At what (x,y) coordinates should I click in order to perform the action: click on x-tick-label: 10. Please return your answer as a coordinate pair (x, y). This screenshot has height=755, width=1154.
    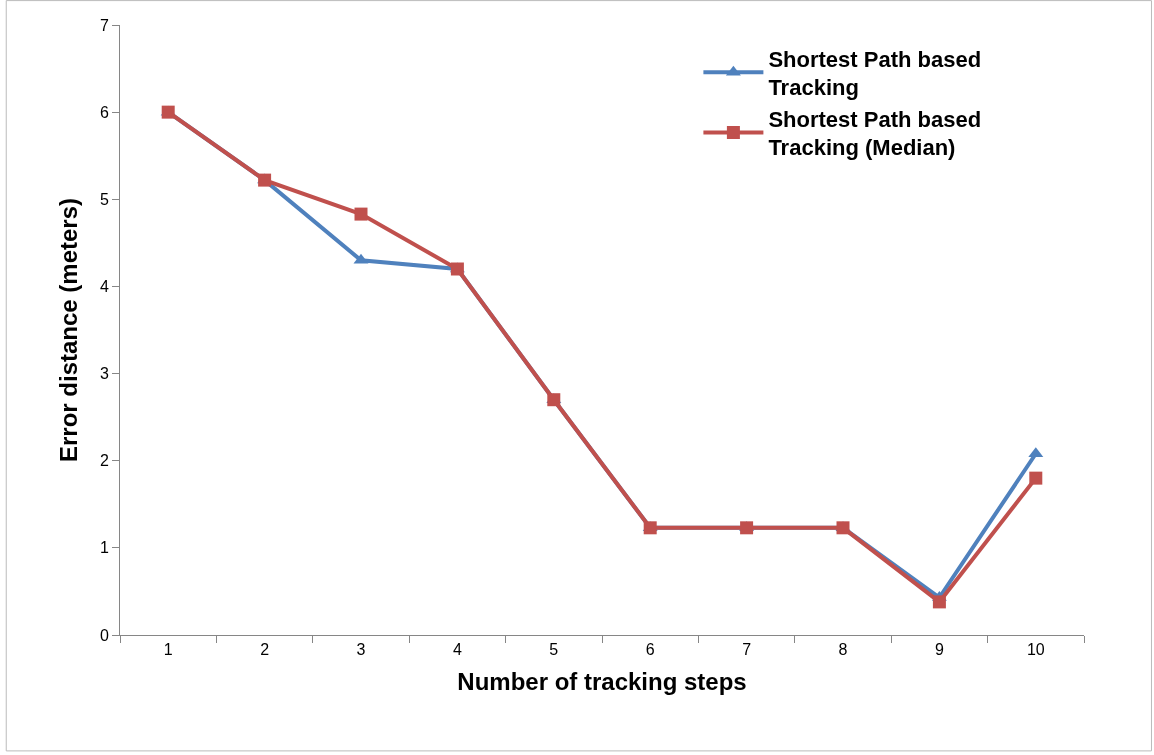
    Looking at the image, I should click on (1035, 650).